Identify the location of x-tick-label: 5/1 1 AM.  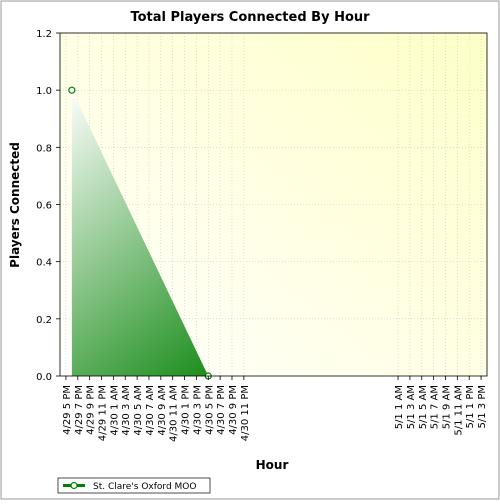
(399, 407).